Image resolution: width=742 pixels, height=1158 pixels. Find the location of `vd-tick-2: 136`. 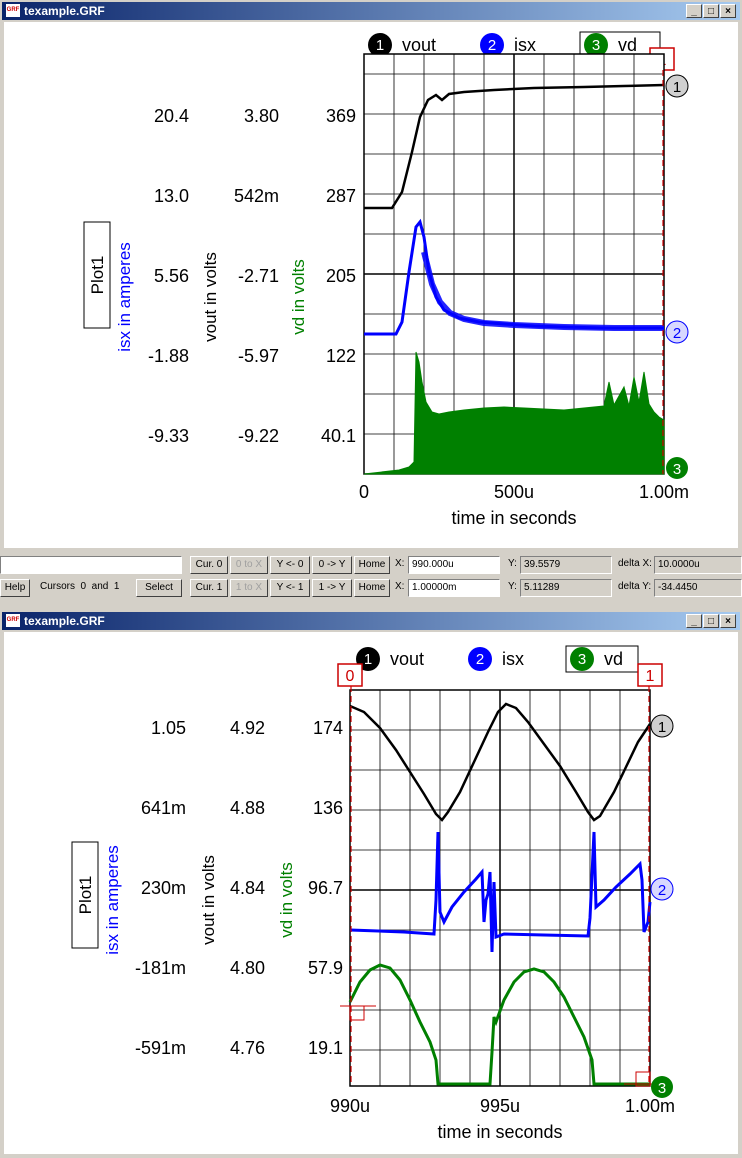

vd-tick-2: 136 is located at coordinates (328, 808).